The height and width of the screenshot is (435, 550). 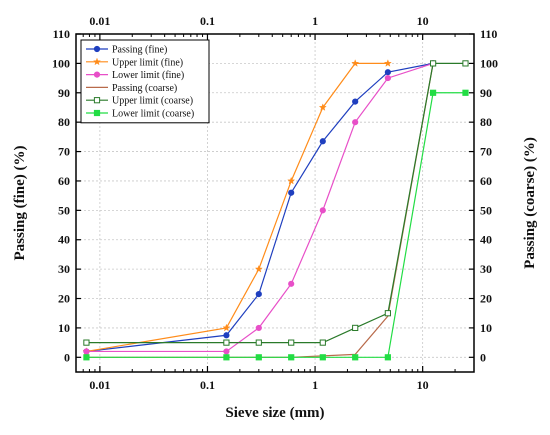 I want to click on legend-box, so click(x=145, y=81).